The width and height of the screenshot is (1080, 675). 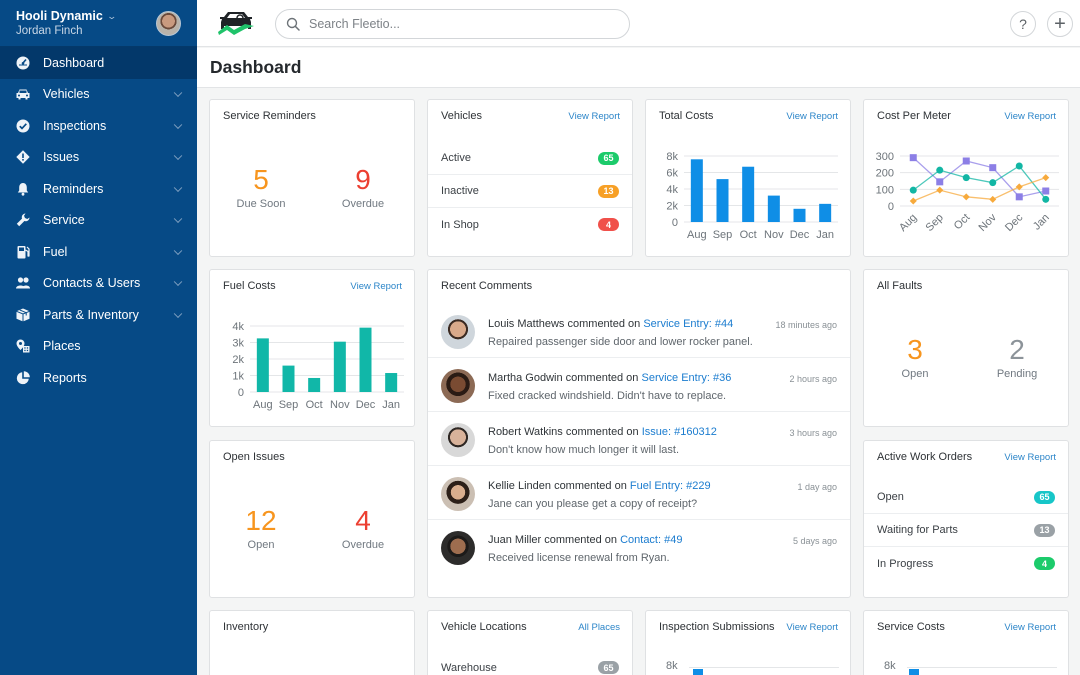 What do you see at coordinates (98, 23) in the screenshot?
I see `account-switcher: Hooli Dynamic ⌄ Jordan Finch` at bounding box center [98, 23].